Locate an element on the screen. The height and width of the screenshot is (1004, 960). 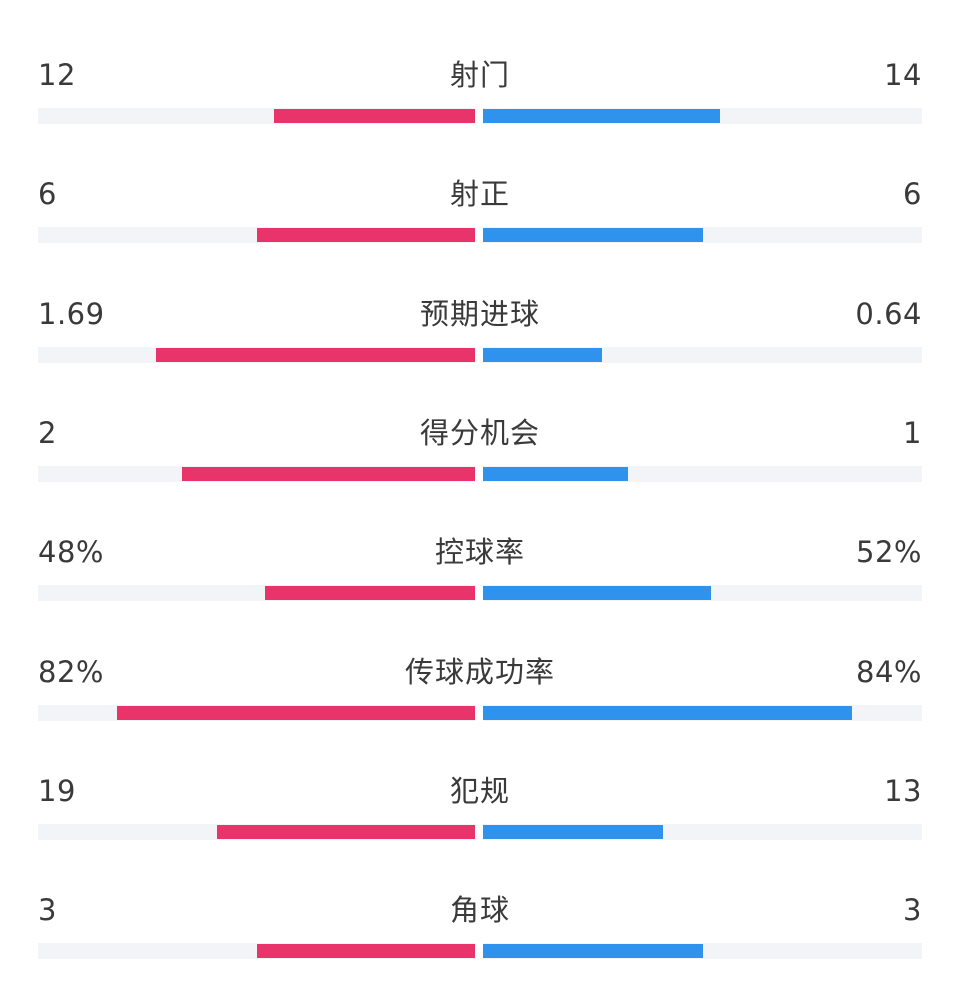
home-value: 48% is located at coordinates (71, 552).